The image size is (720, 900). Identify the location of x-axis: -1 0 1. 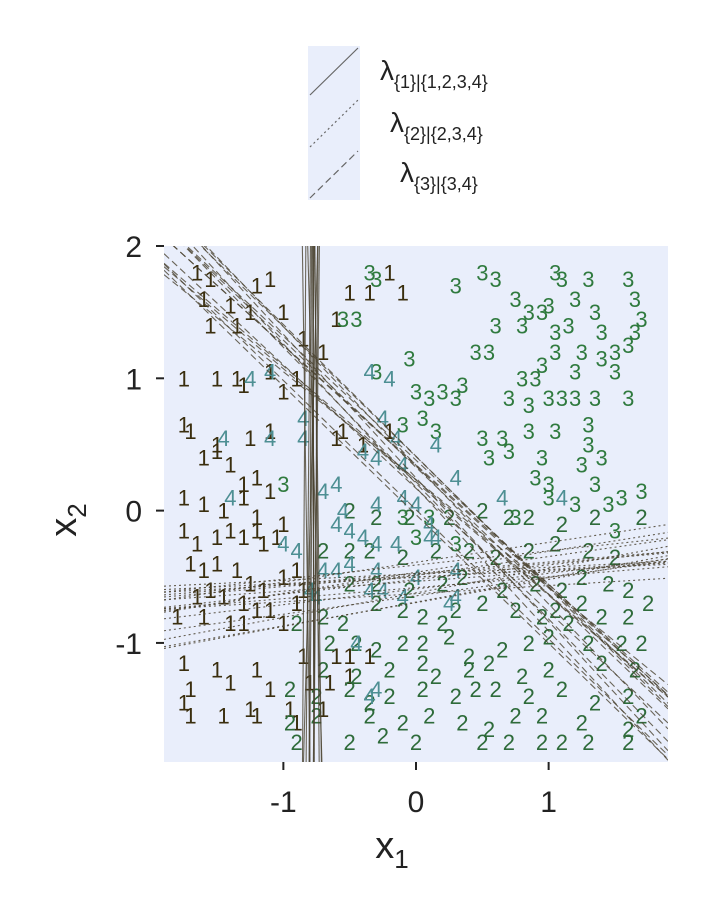
(413, 790).